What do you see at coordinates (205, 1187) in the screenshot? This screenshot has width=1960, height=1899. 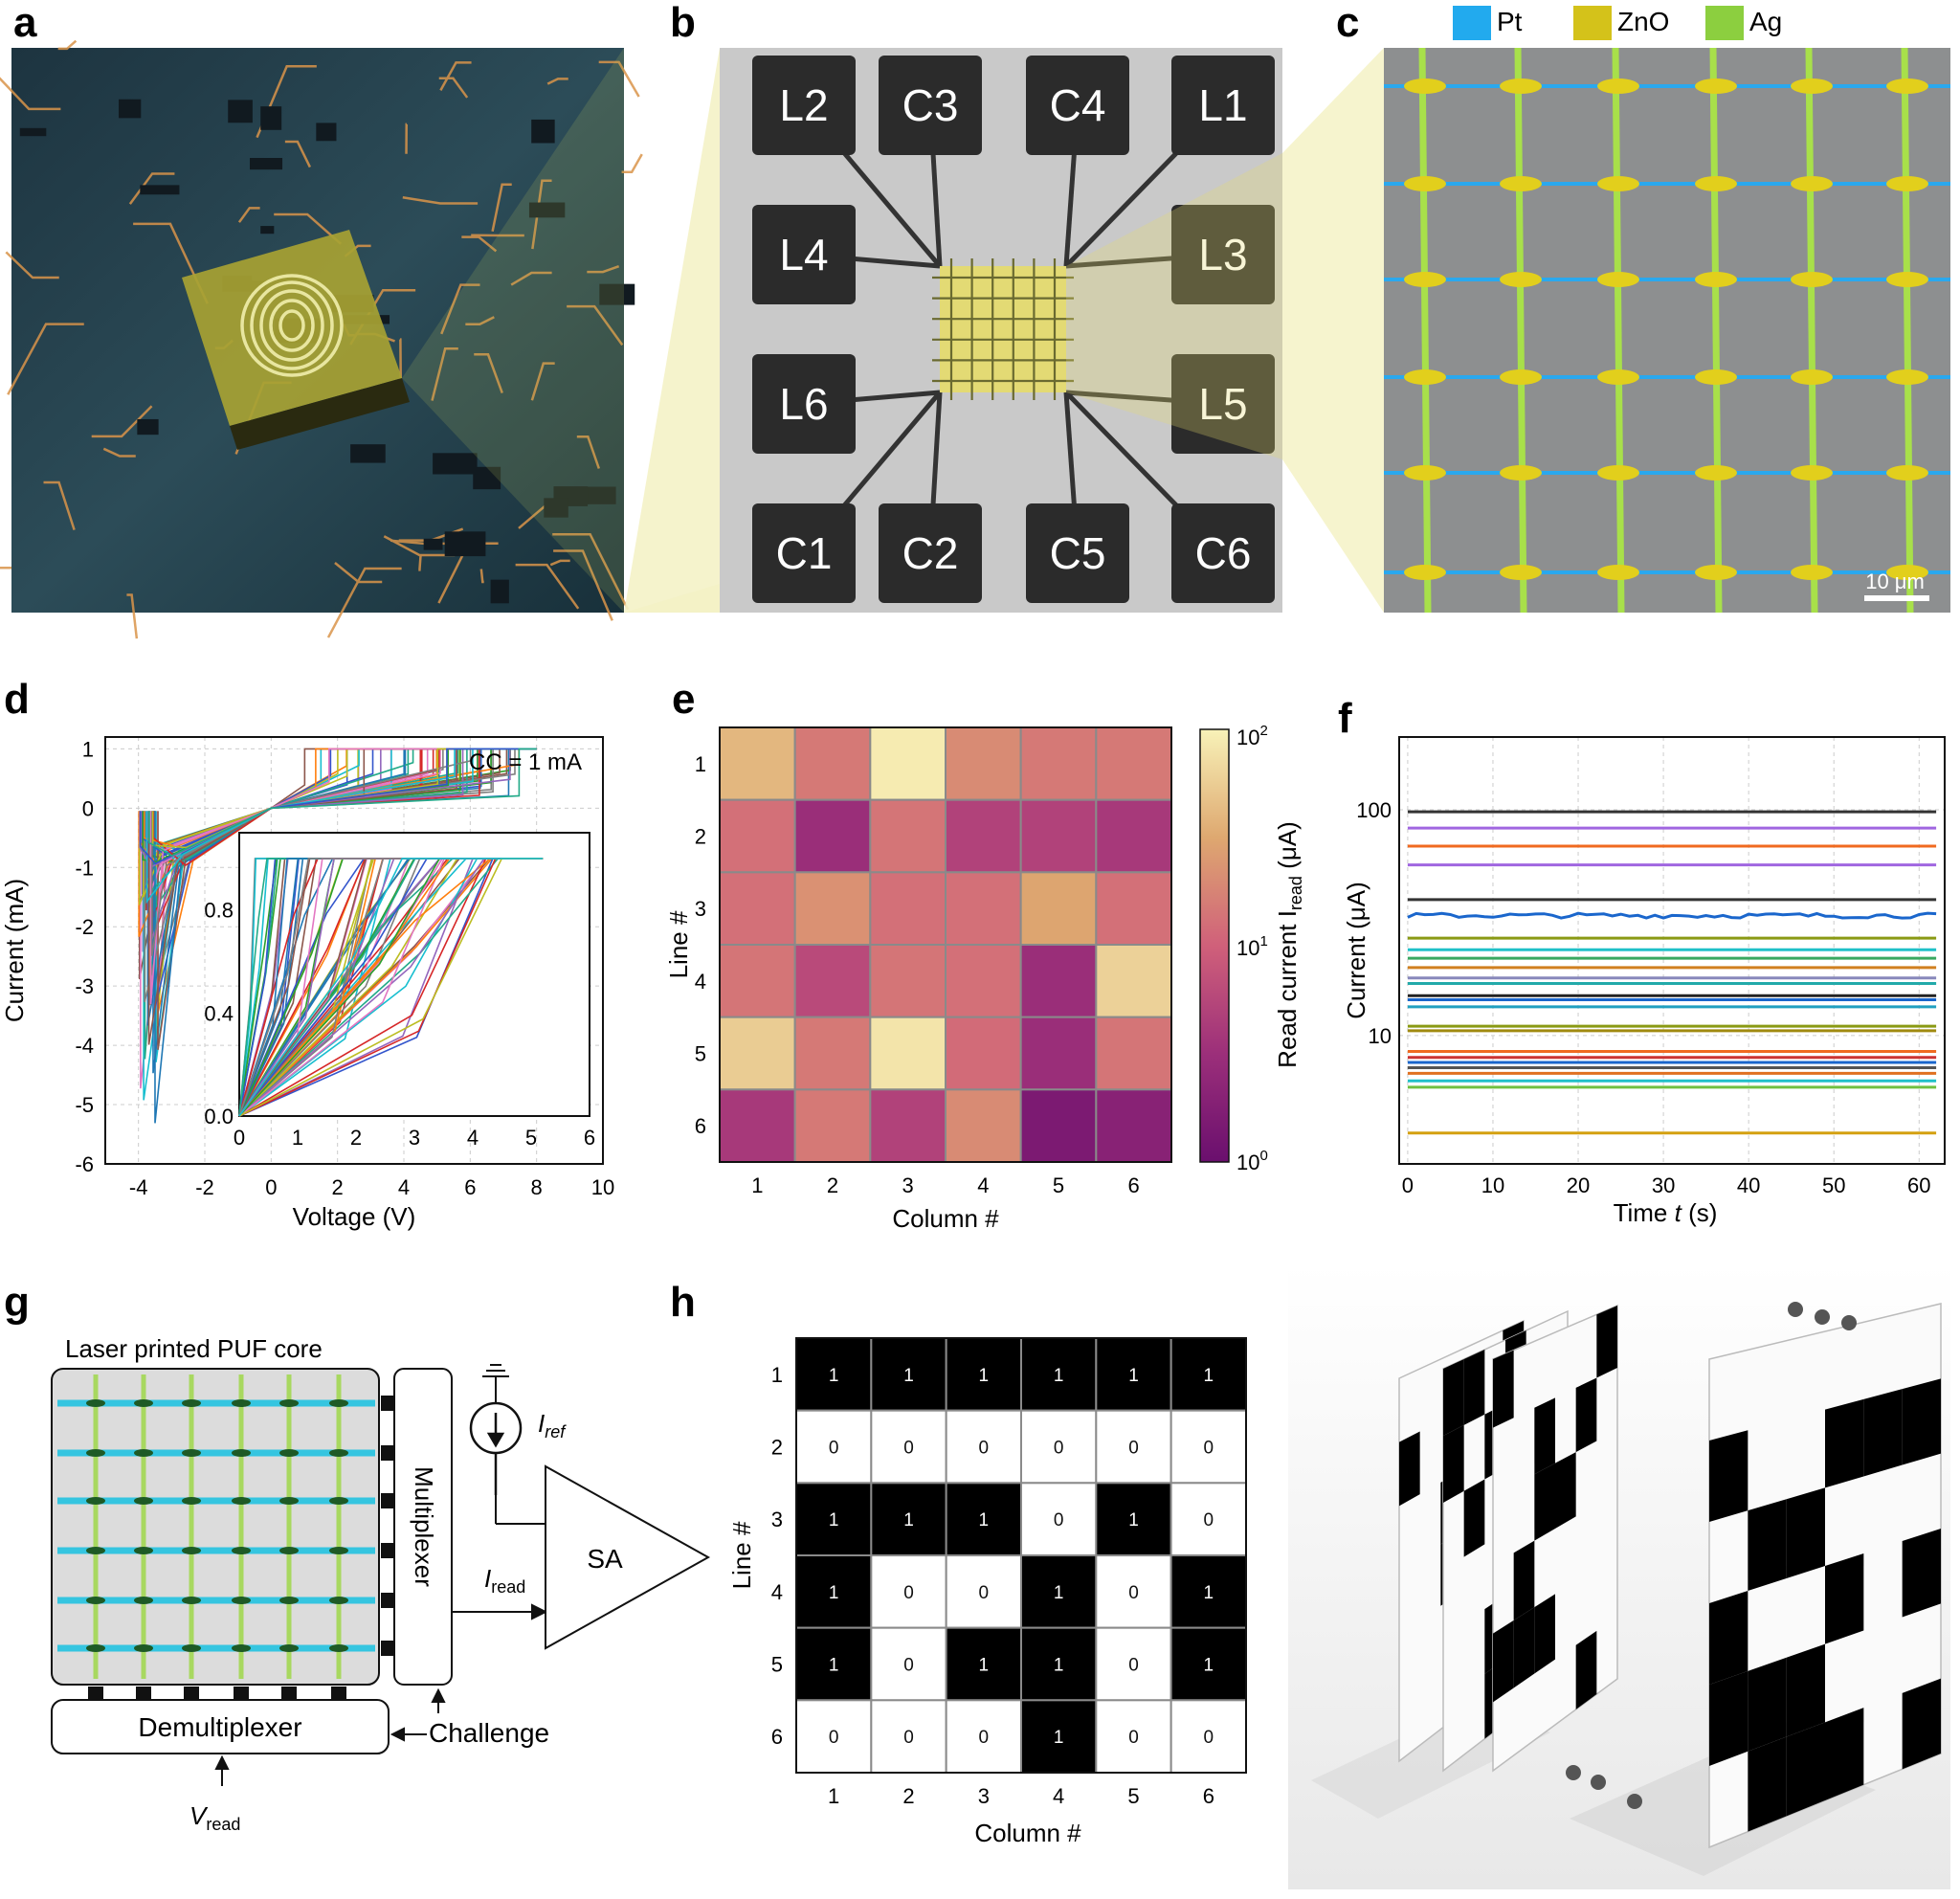 I see `d-xtick: -2` at bounding box center [205, 1187].